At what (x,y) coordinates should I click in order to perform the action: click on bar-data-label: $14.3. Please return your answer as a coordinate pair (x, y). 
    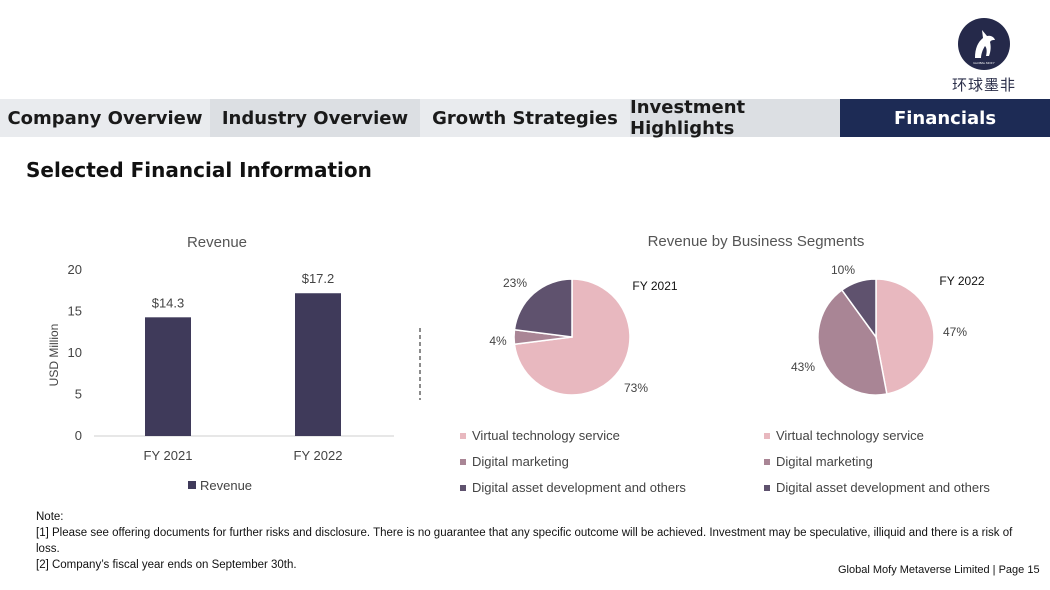
    Looking at the image, I should click on (168, 302).